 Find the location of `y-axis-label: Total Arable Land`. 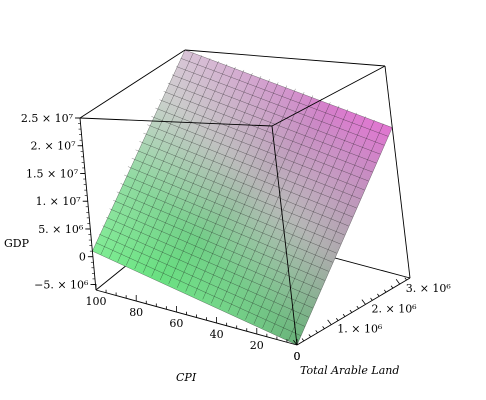

y-axis-label: Total Arable Land is located at coordinates (349, 370).